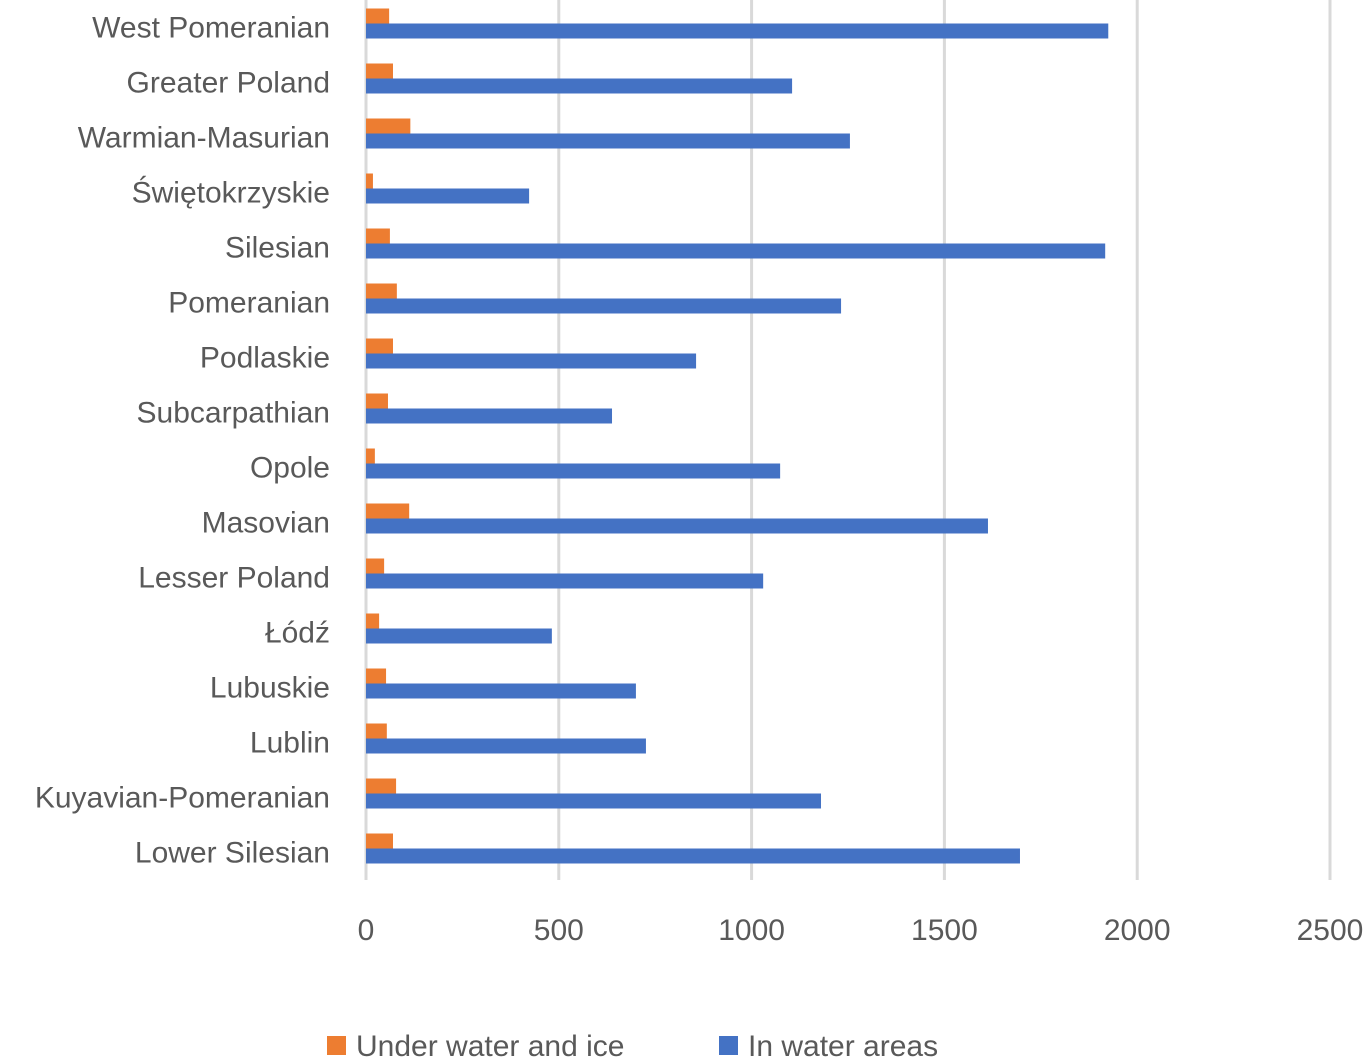 The height and width of the screenshot is (1059, 1364). Describe the element at coordinates (370, 456) in the screenshot. I see `bar-under-water-and-ice-opole` at that location.